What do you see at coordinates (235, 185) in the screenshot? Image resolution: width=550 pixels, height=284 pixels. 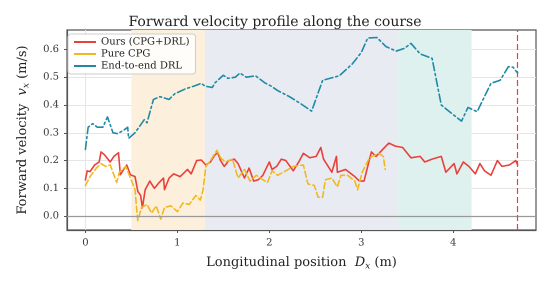 I see `line-series` at bounding box center [235, 185].